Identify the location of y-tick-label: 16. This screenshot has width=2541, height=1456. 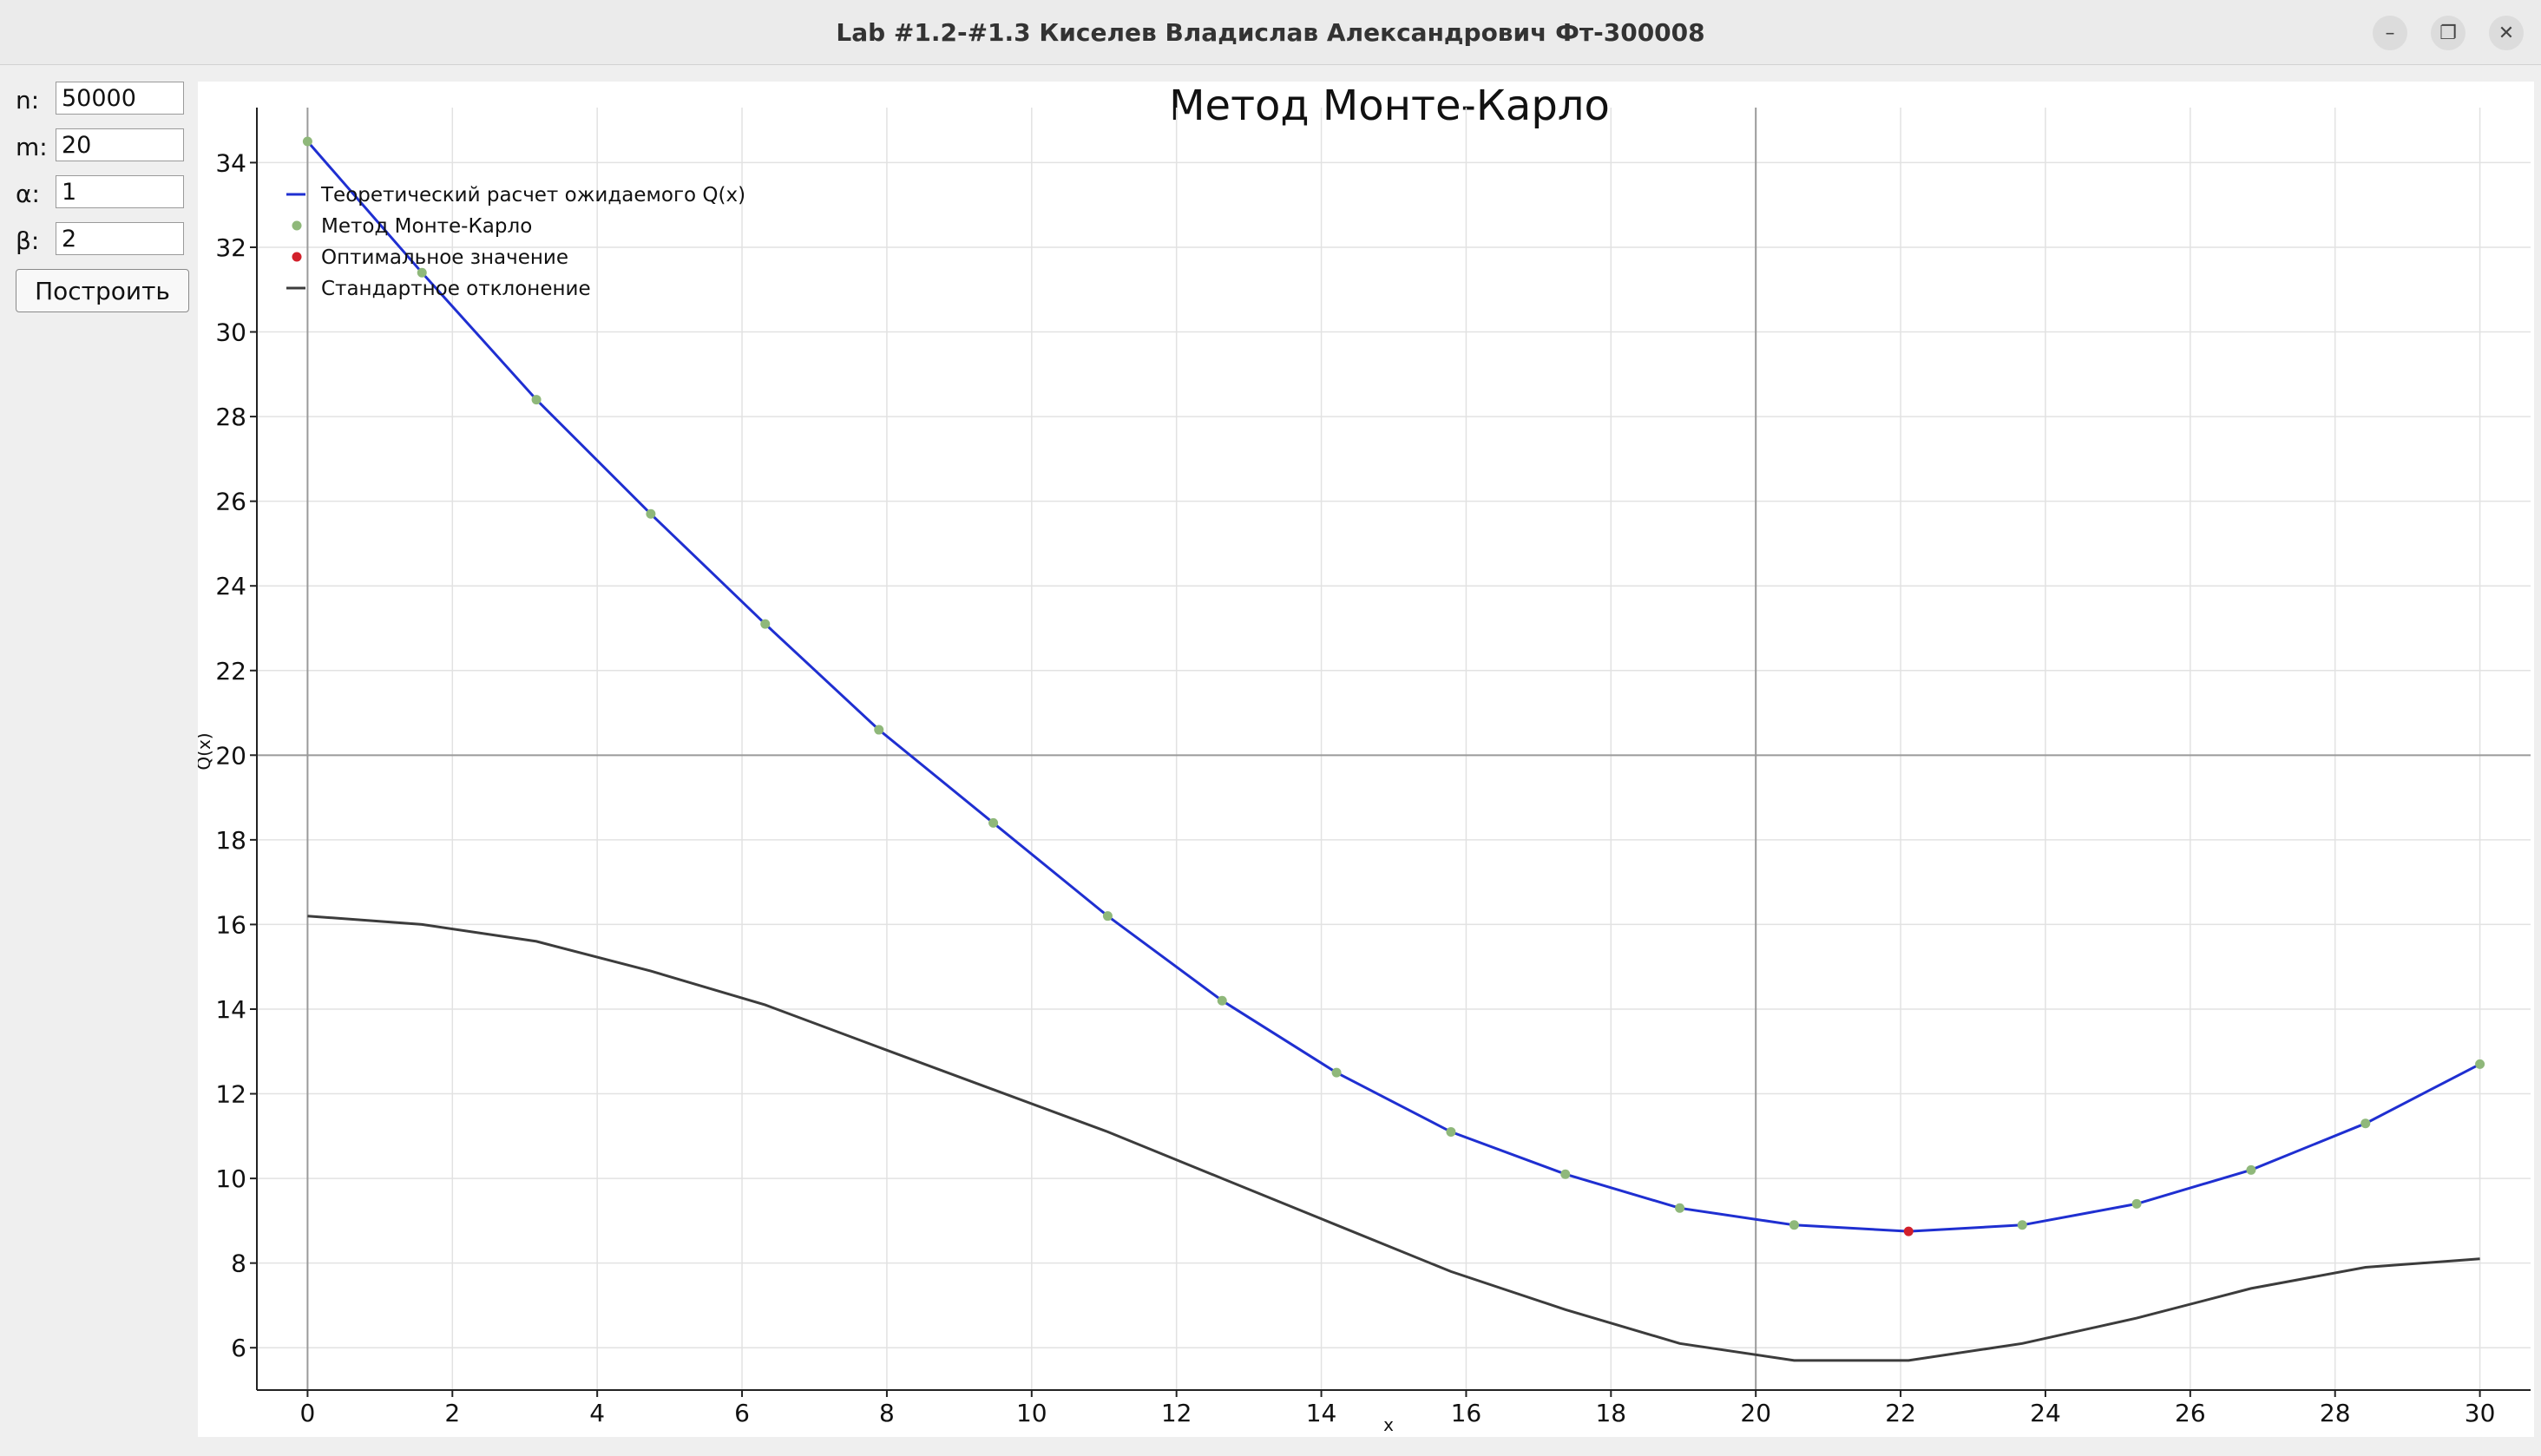
(230, 924).